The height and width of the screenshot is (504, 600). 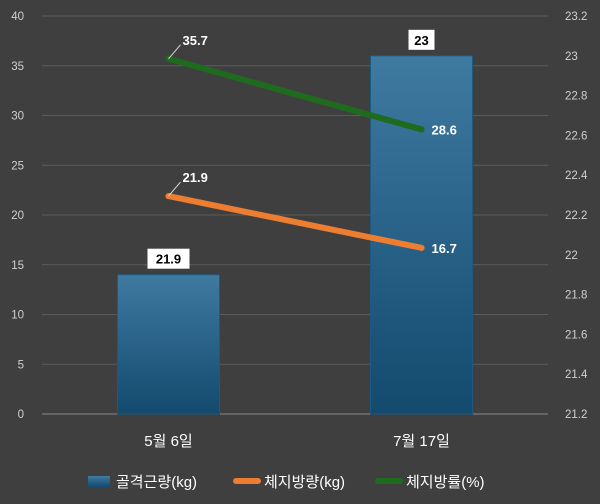 I want to click on y-left-tick-label: 20, so click(x=17, y=216).